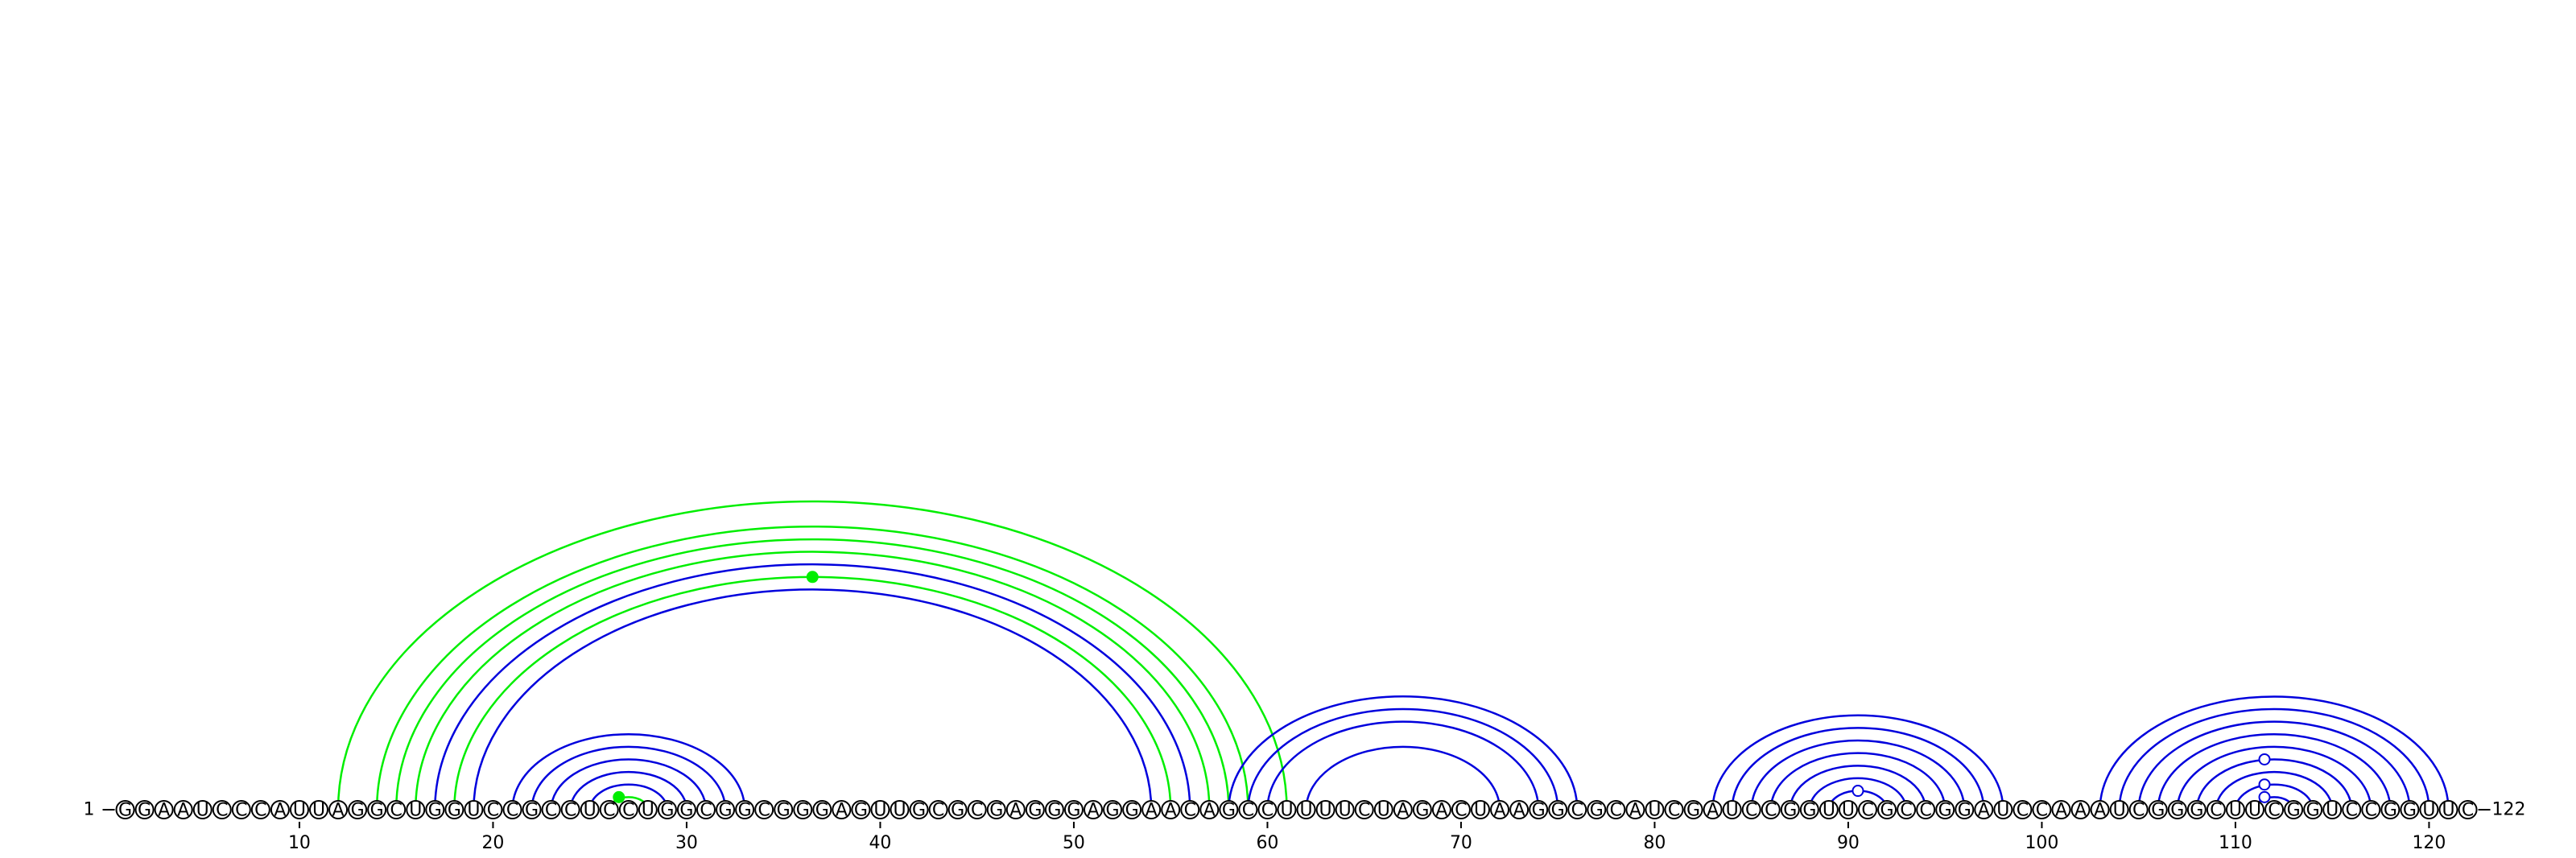 Image resolution: width=2576 pixels, height=858 pixels. What do you see at coordinates (551, 811) in the screenshot?
I see `base-23: C` at bounding box center [551, 811].